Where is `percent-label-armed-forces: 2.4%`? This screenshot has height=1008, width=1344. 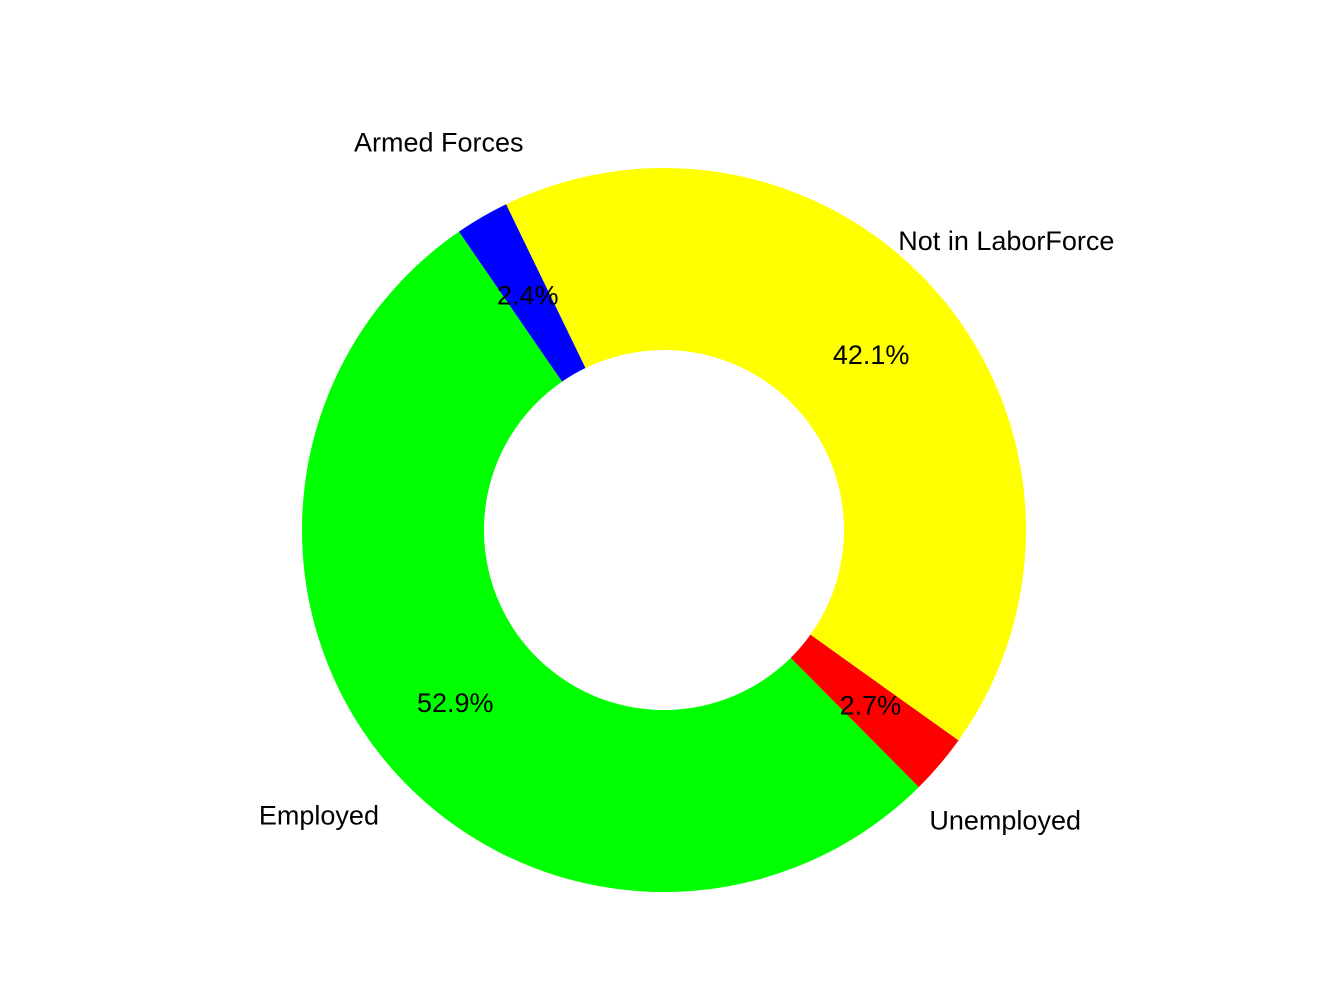
percent-label-armed-forces: 2.4% is located at coordinates (528, 296).